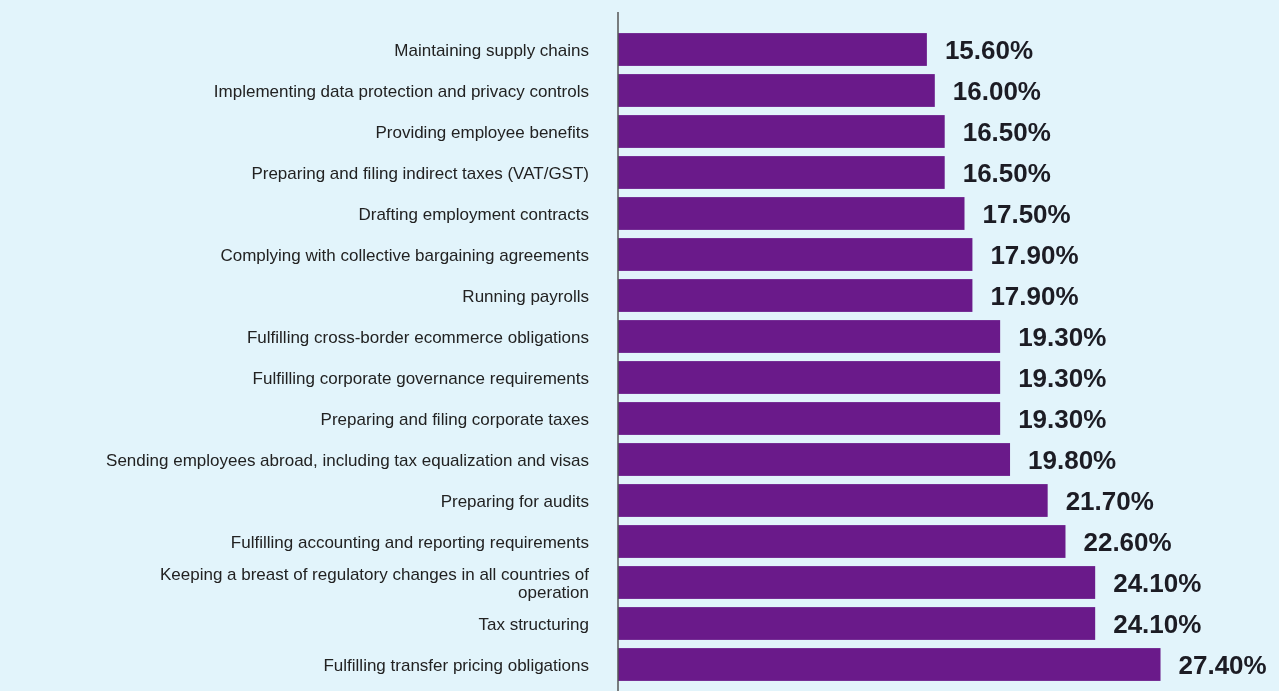 The width and height of the screenshot is (1279, 691). I want to click on data-label: 16.00%, so click(996, 90).